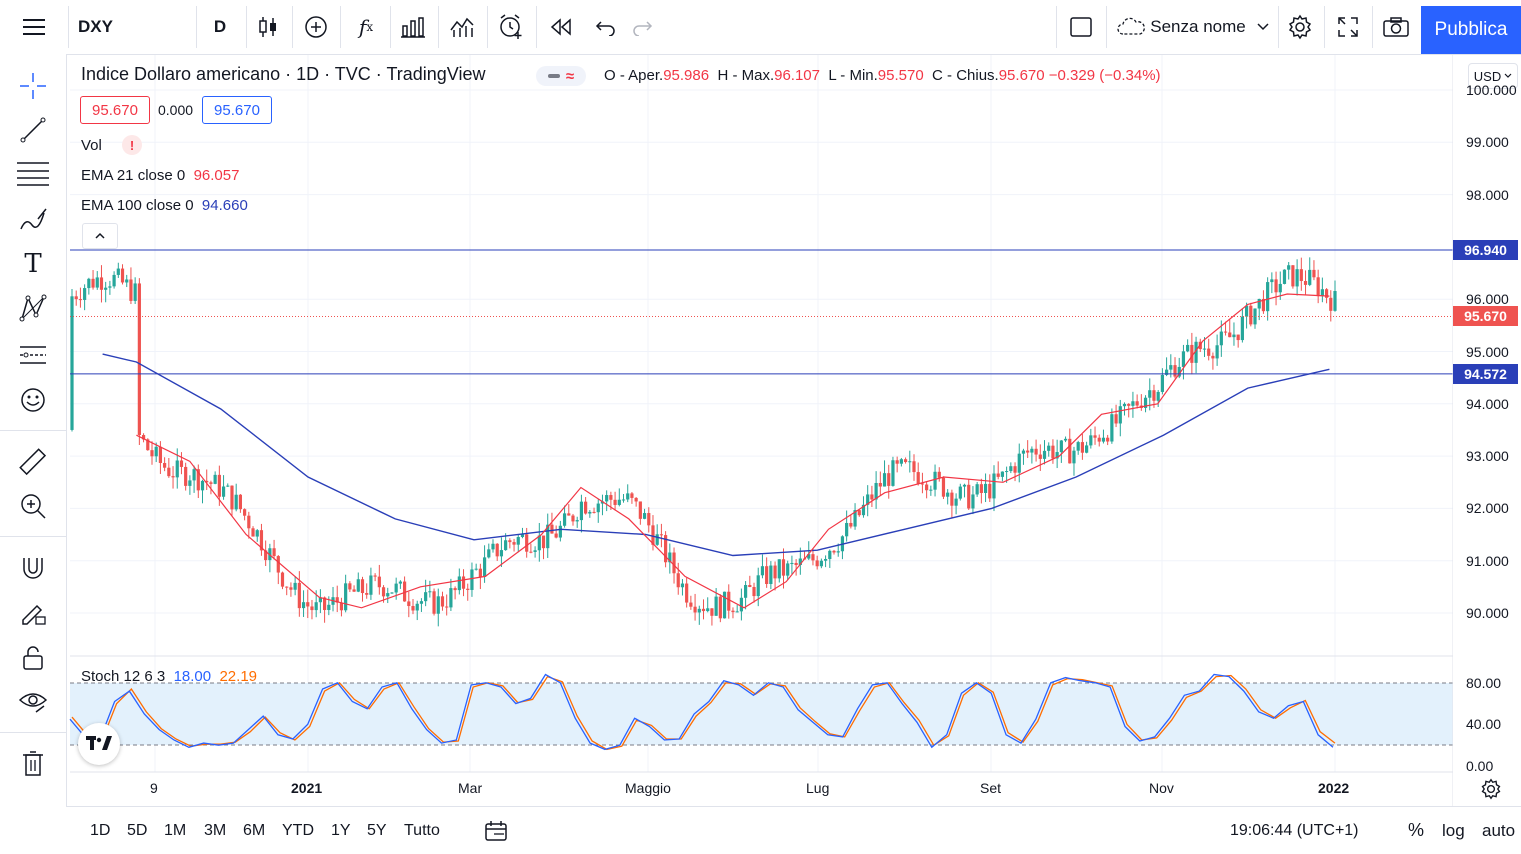 This screenshot has width=1521, height=854. I want to click on settings-icon, so click(1300, 27).